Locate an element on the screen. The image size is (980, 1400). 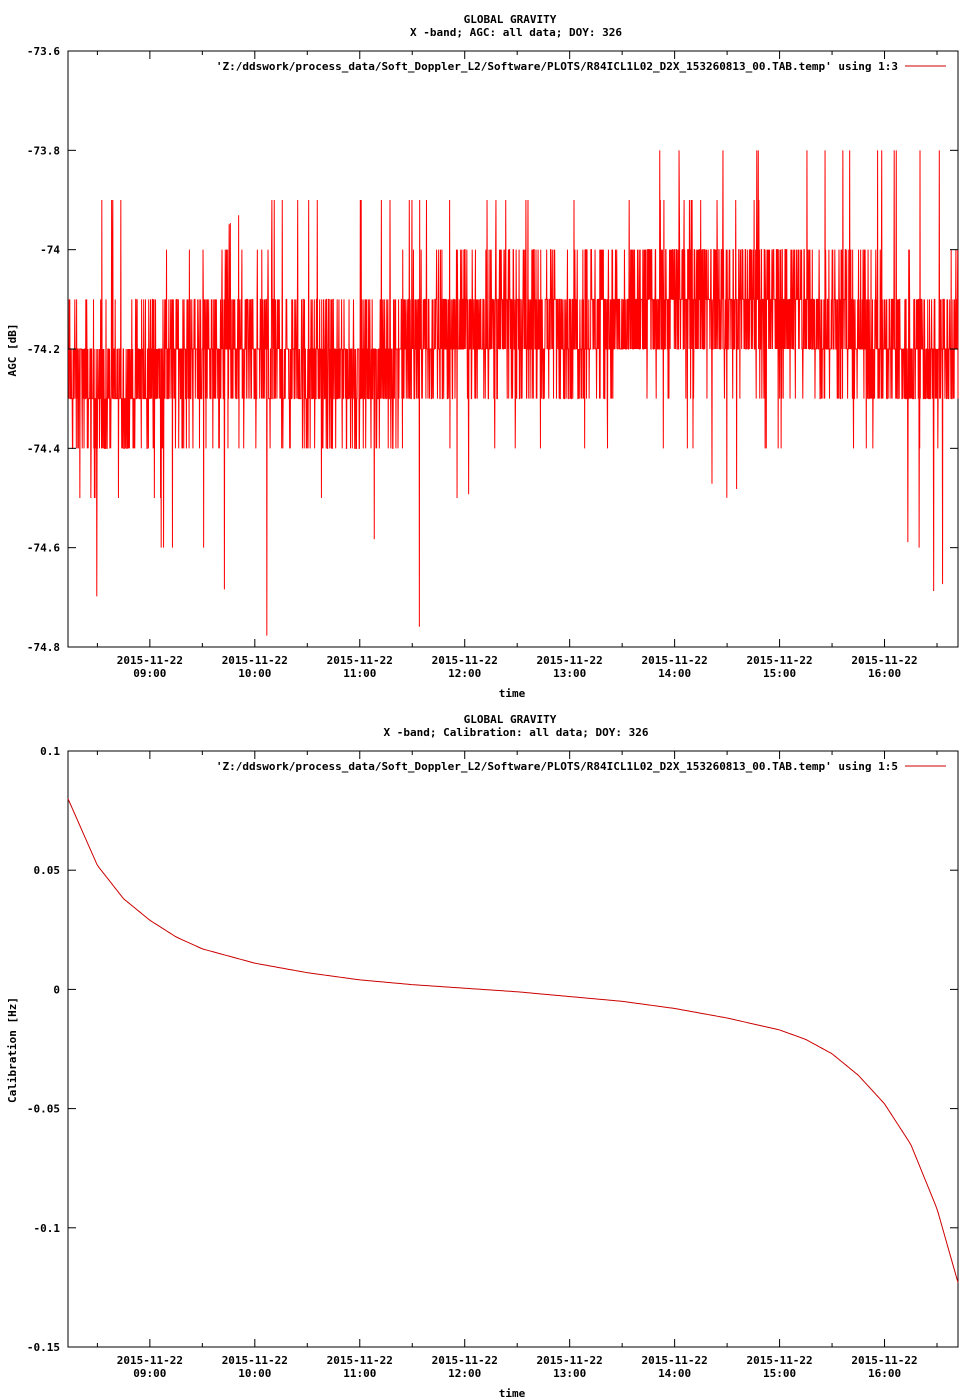
y-tick-label: -73.8 is located at coordinates (43, 150).